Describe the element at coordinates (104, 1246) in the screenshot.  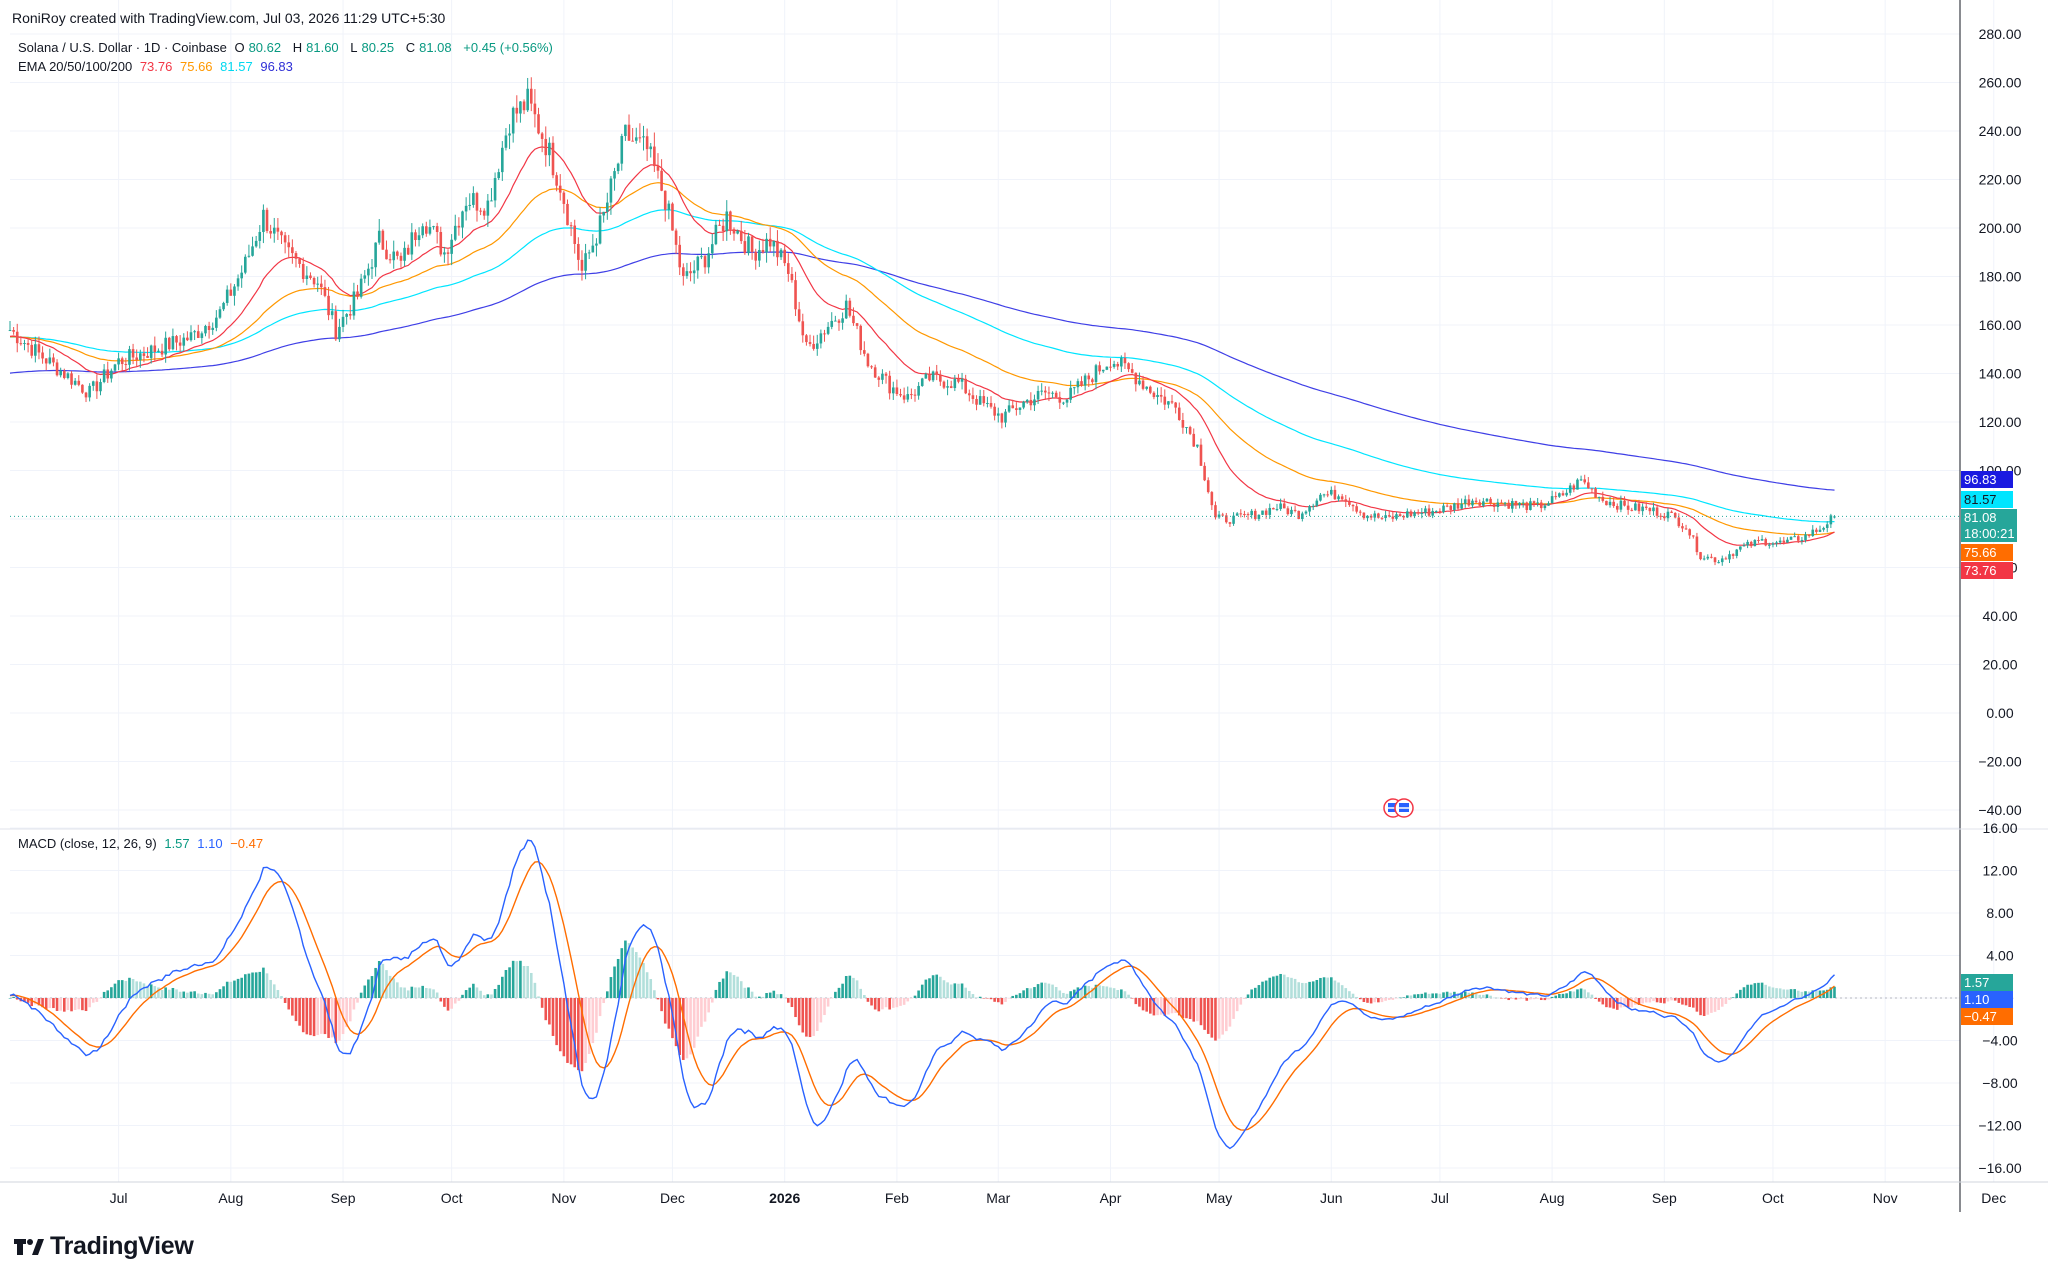
I see `tradingview-logo: TradingView` at that location.